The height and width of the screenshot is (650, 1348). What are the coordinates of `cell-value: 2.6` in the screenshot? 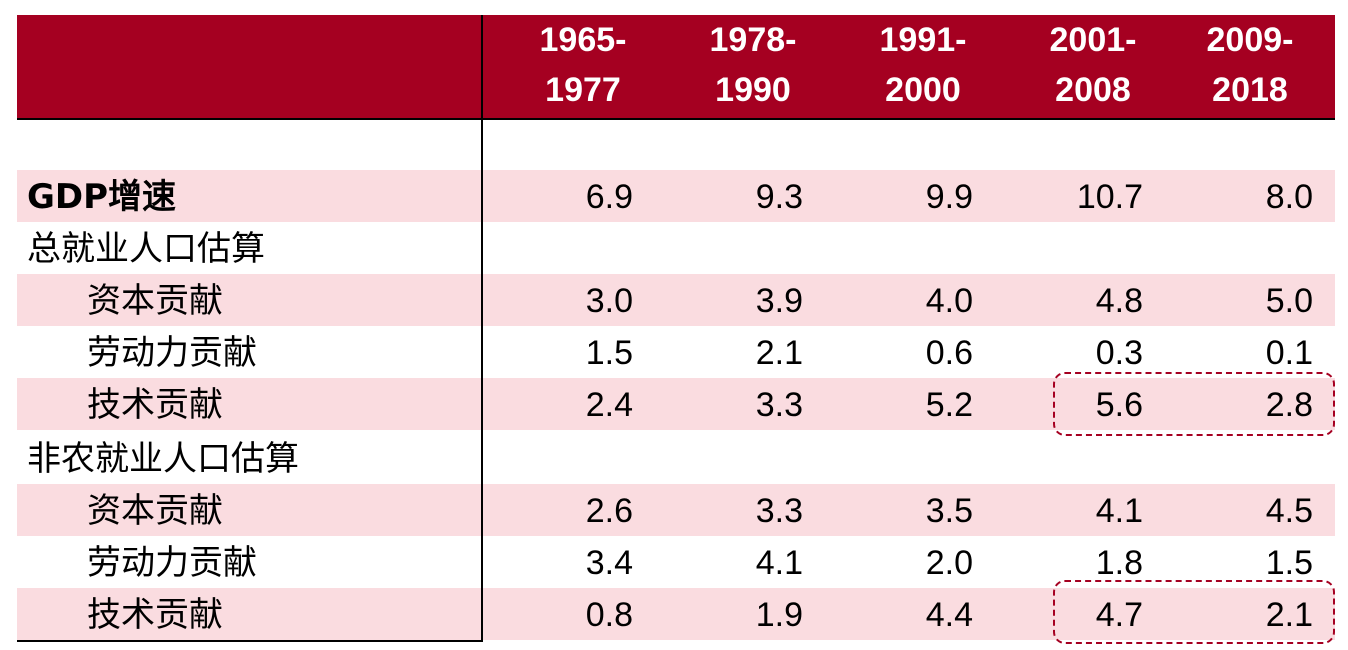 It's located at (609, 511).